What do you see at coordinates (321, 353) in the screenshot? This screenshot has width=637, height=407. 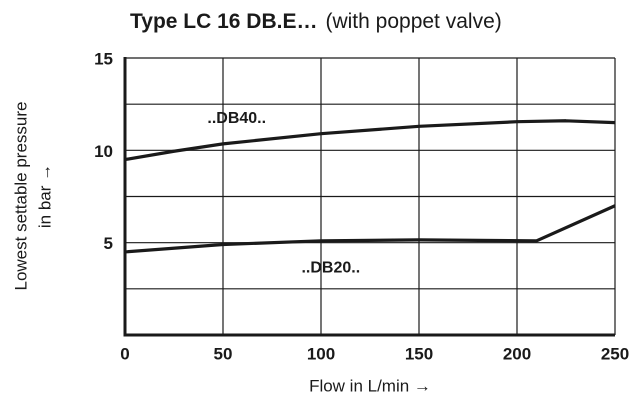 I see `x-tick-label: 100` at bounding box center [321, 353].